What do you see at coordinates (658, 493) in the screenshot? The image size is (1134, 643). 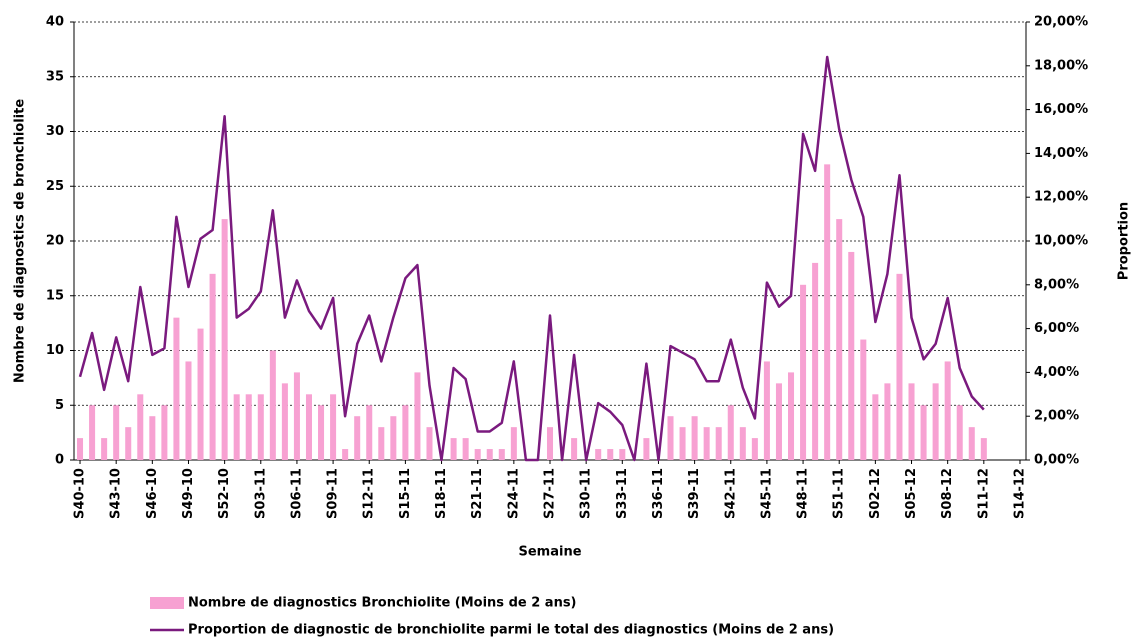 I see `x-tick-label: S36-11` at bounding box center [658, 493].